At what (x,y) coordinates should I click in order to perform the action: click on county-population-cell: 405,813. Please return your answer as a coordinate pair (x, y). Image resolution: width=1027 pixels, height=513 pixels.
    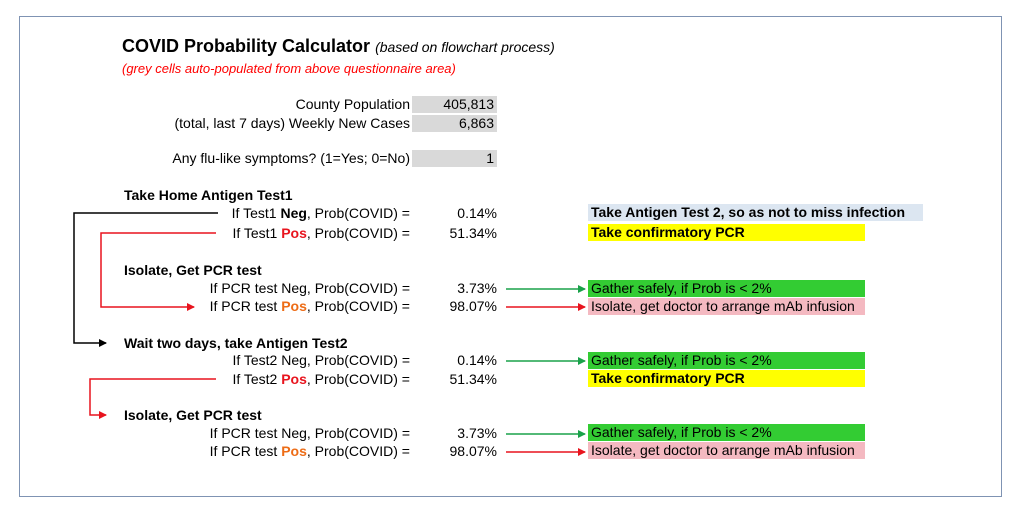
    Looking at the image, I should click on (454, 104).